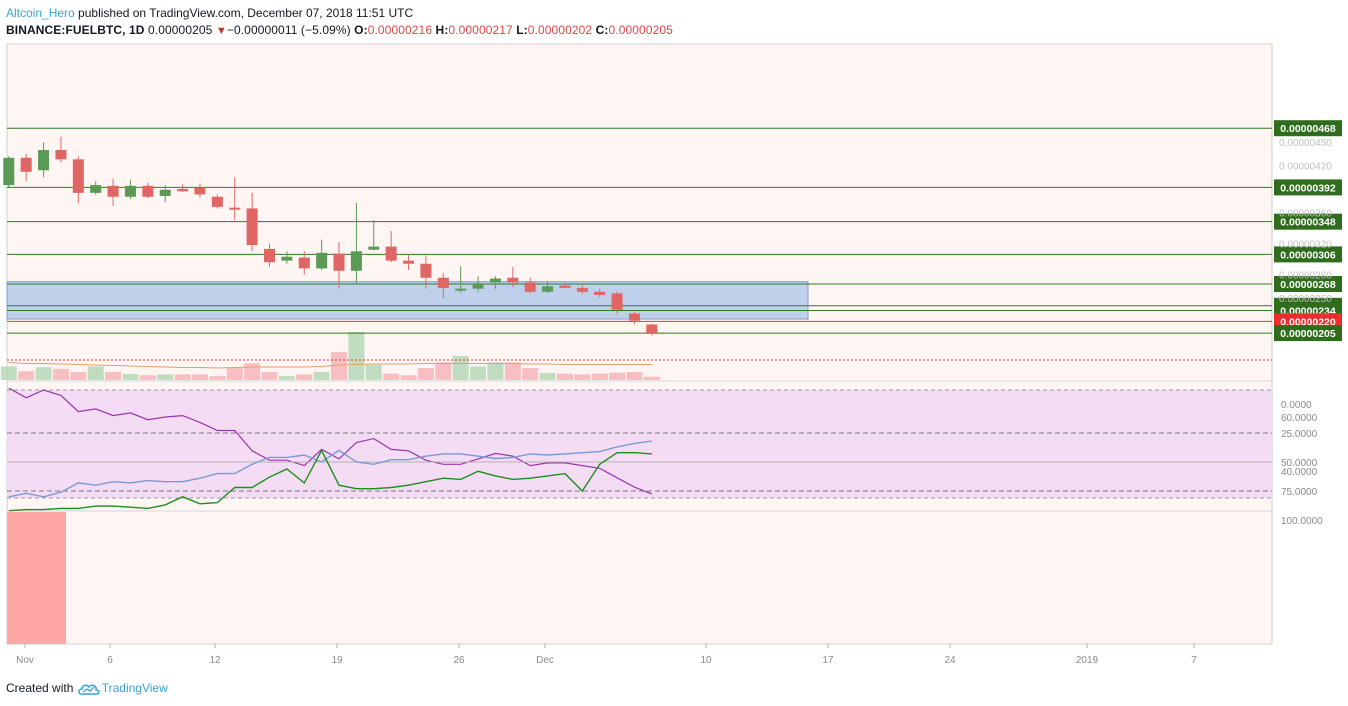 The height and width of the screenshot is (706, 1348). I want to click on stoch-d-line, so click(330, 469).